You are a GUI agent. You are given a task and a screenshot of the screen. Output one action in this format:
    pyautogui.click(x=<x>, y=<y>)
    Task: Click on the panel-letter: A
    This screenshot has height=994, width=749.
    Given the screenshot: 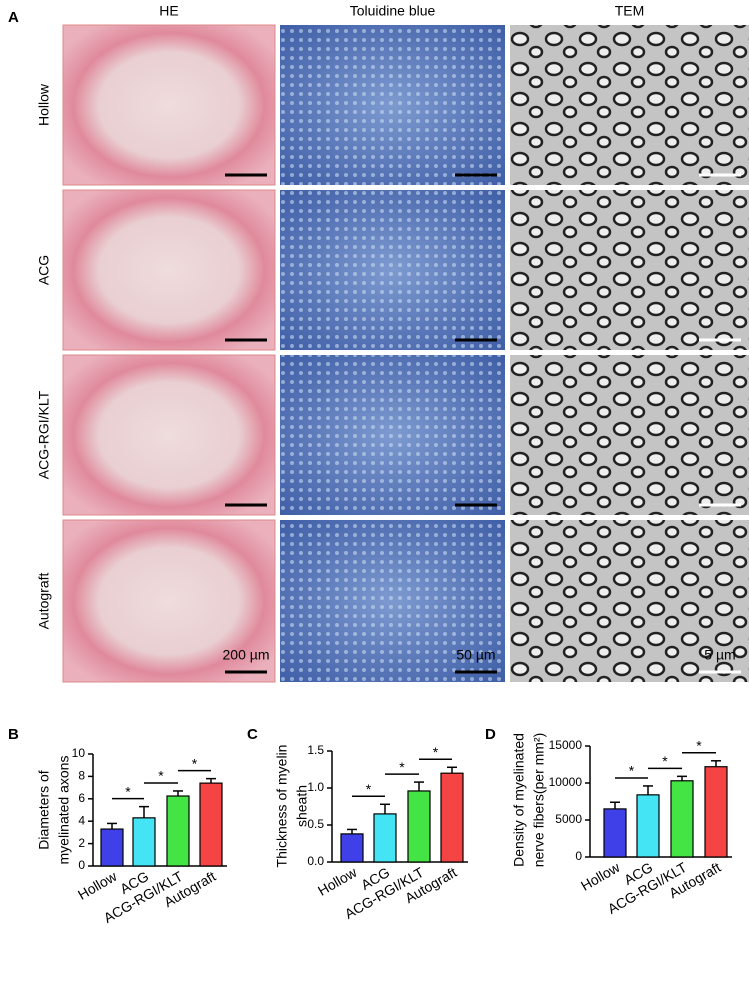 What is the action you would take?
    pyautogui.click(x=13, y=17)
    